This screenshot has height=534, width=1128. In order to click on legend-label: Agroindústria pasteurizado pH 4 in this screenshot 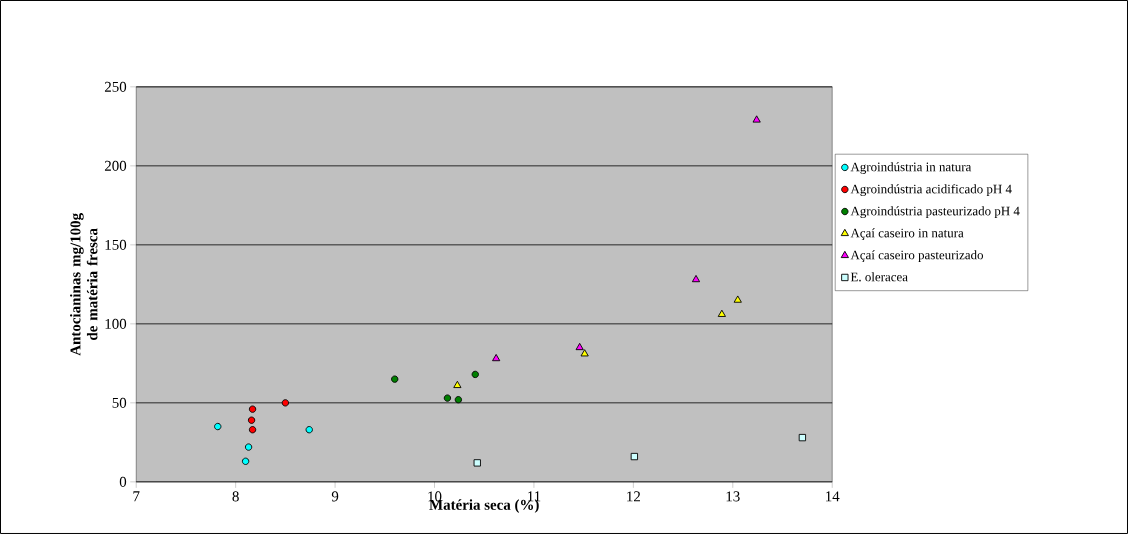, I will do `click(935, 212)`.